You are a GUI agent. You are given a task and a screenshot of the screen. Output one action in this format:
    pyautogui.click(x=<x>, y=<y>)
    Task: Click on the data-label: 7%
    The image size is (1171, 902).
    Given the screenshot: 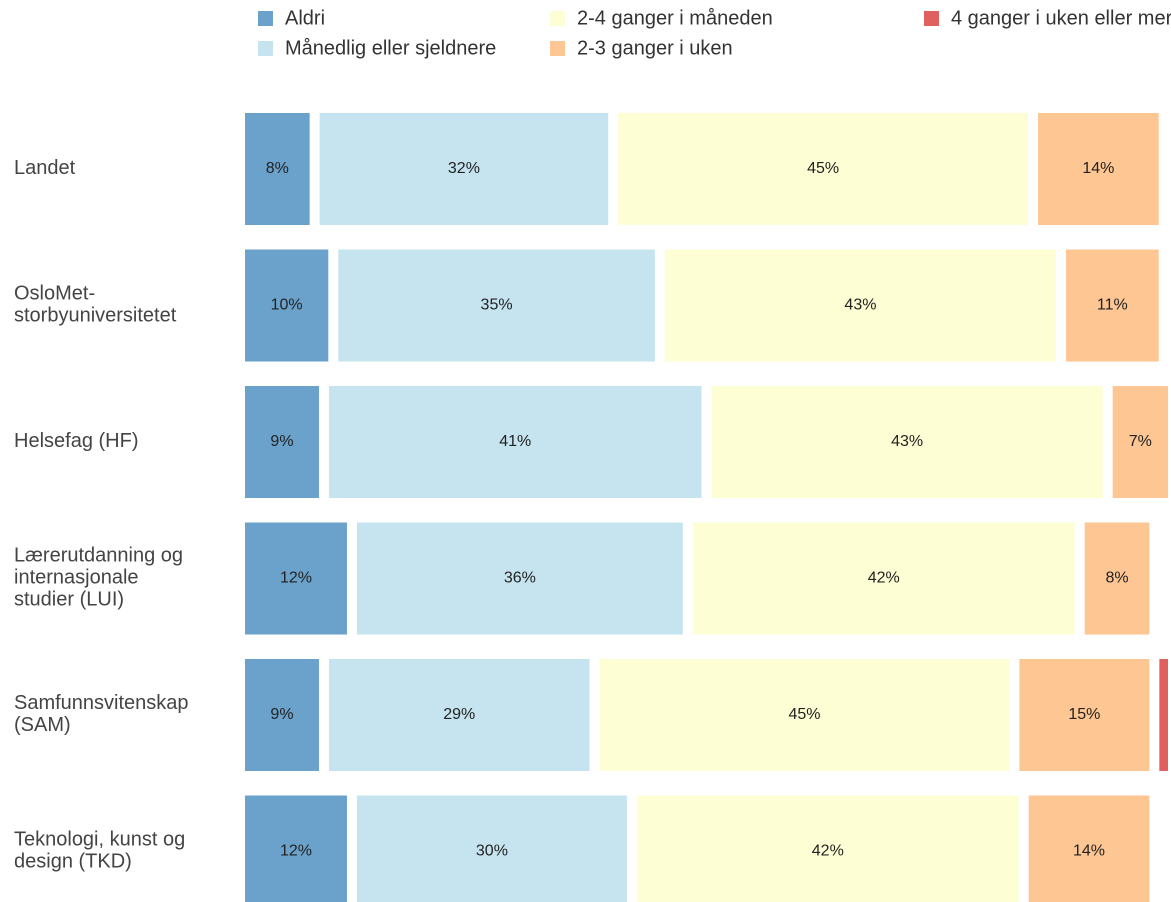 What is the action you would take?
    pyautogui.click(x=1140, y=441)
    